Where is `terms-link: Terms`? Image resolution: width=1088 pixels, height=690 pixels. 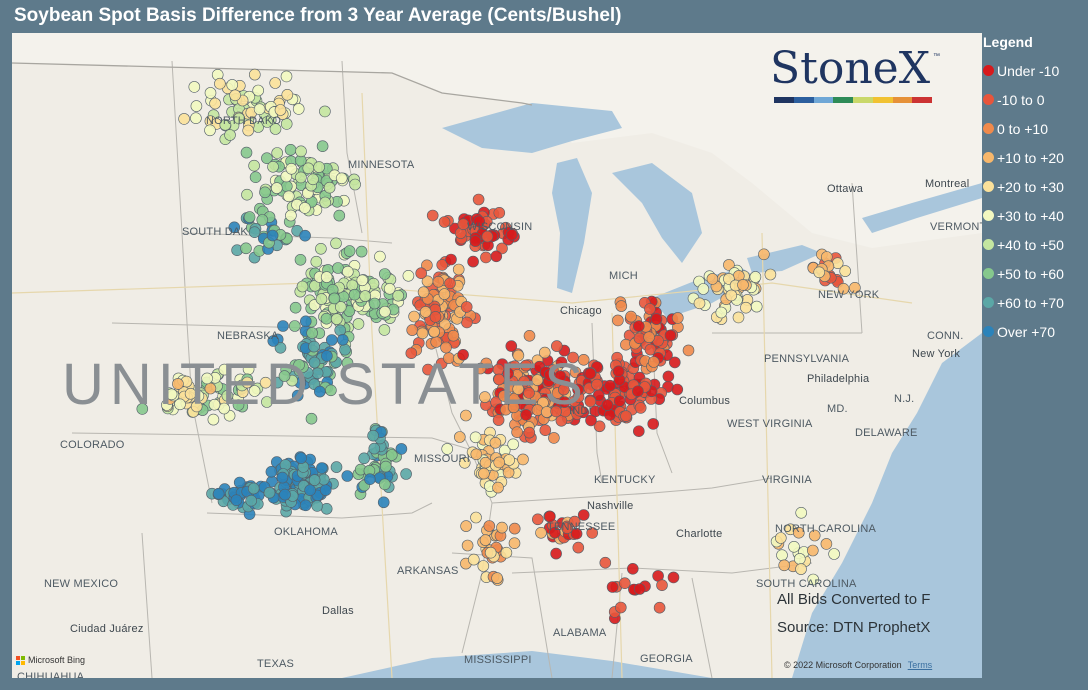
terms-link: Terms is located at coordinates (920, 665).